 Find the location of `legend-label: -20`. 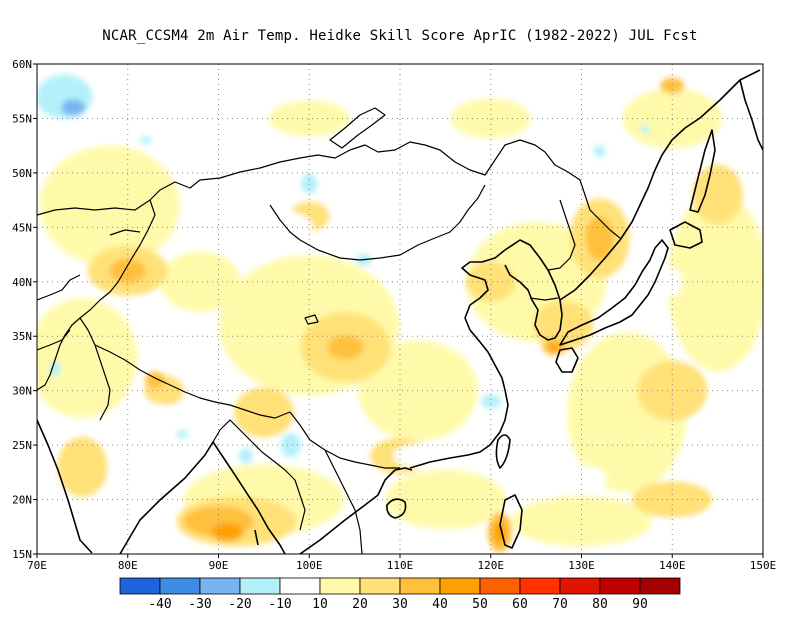

legend-label: -20 is located at coordinates (239, 604).